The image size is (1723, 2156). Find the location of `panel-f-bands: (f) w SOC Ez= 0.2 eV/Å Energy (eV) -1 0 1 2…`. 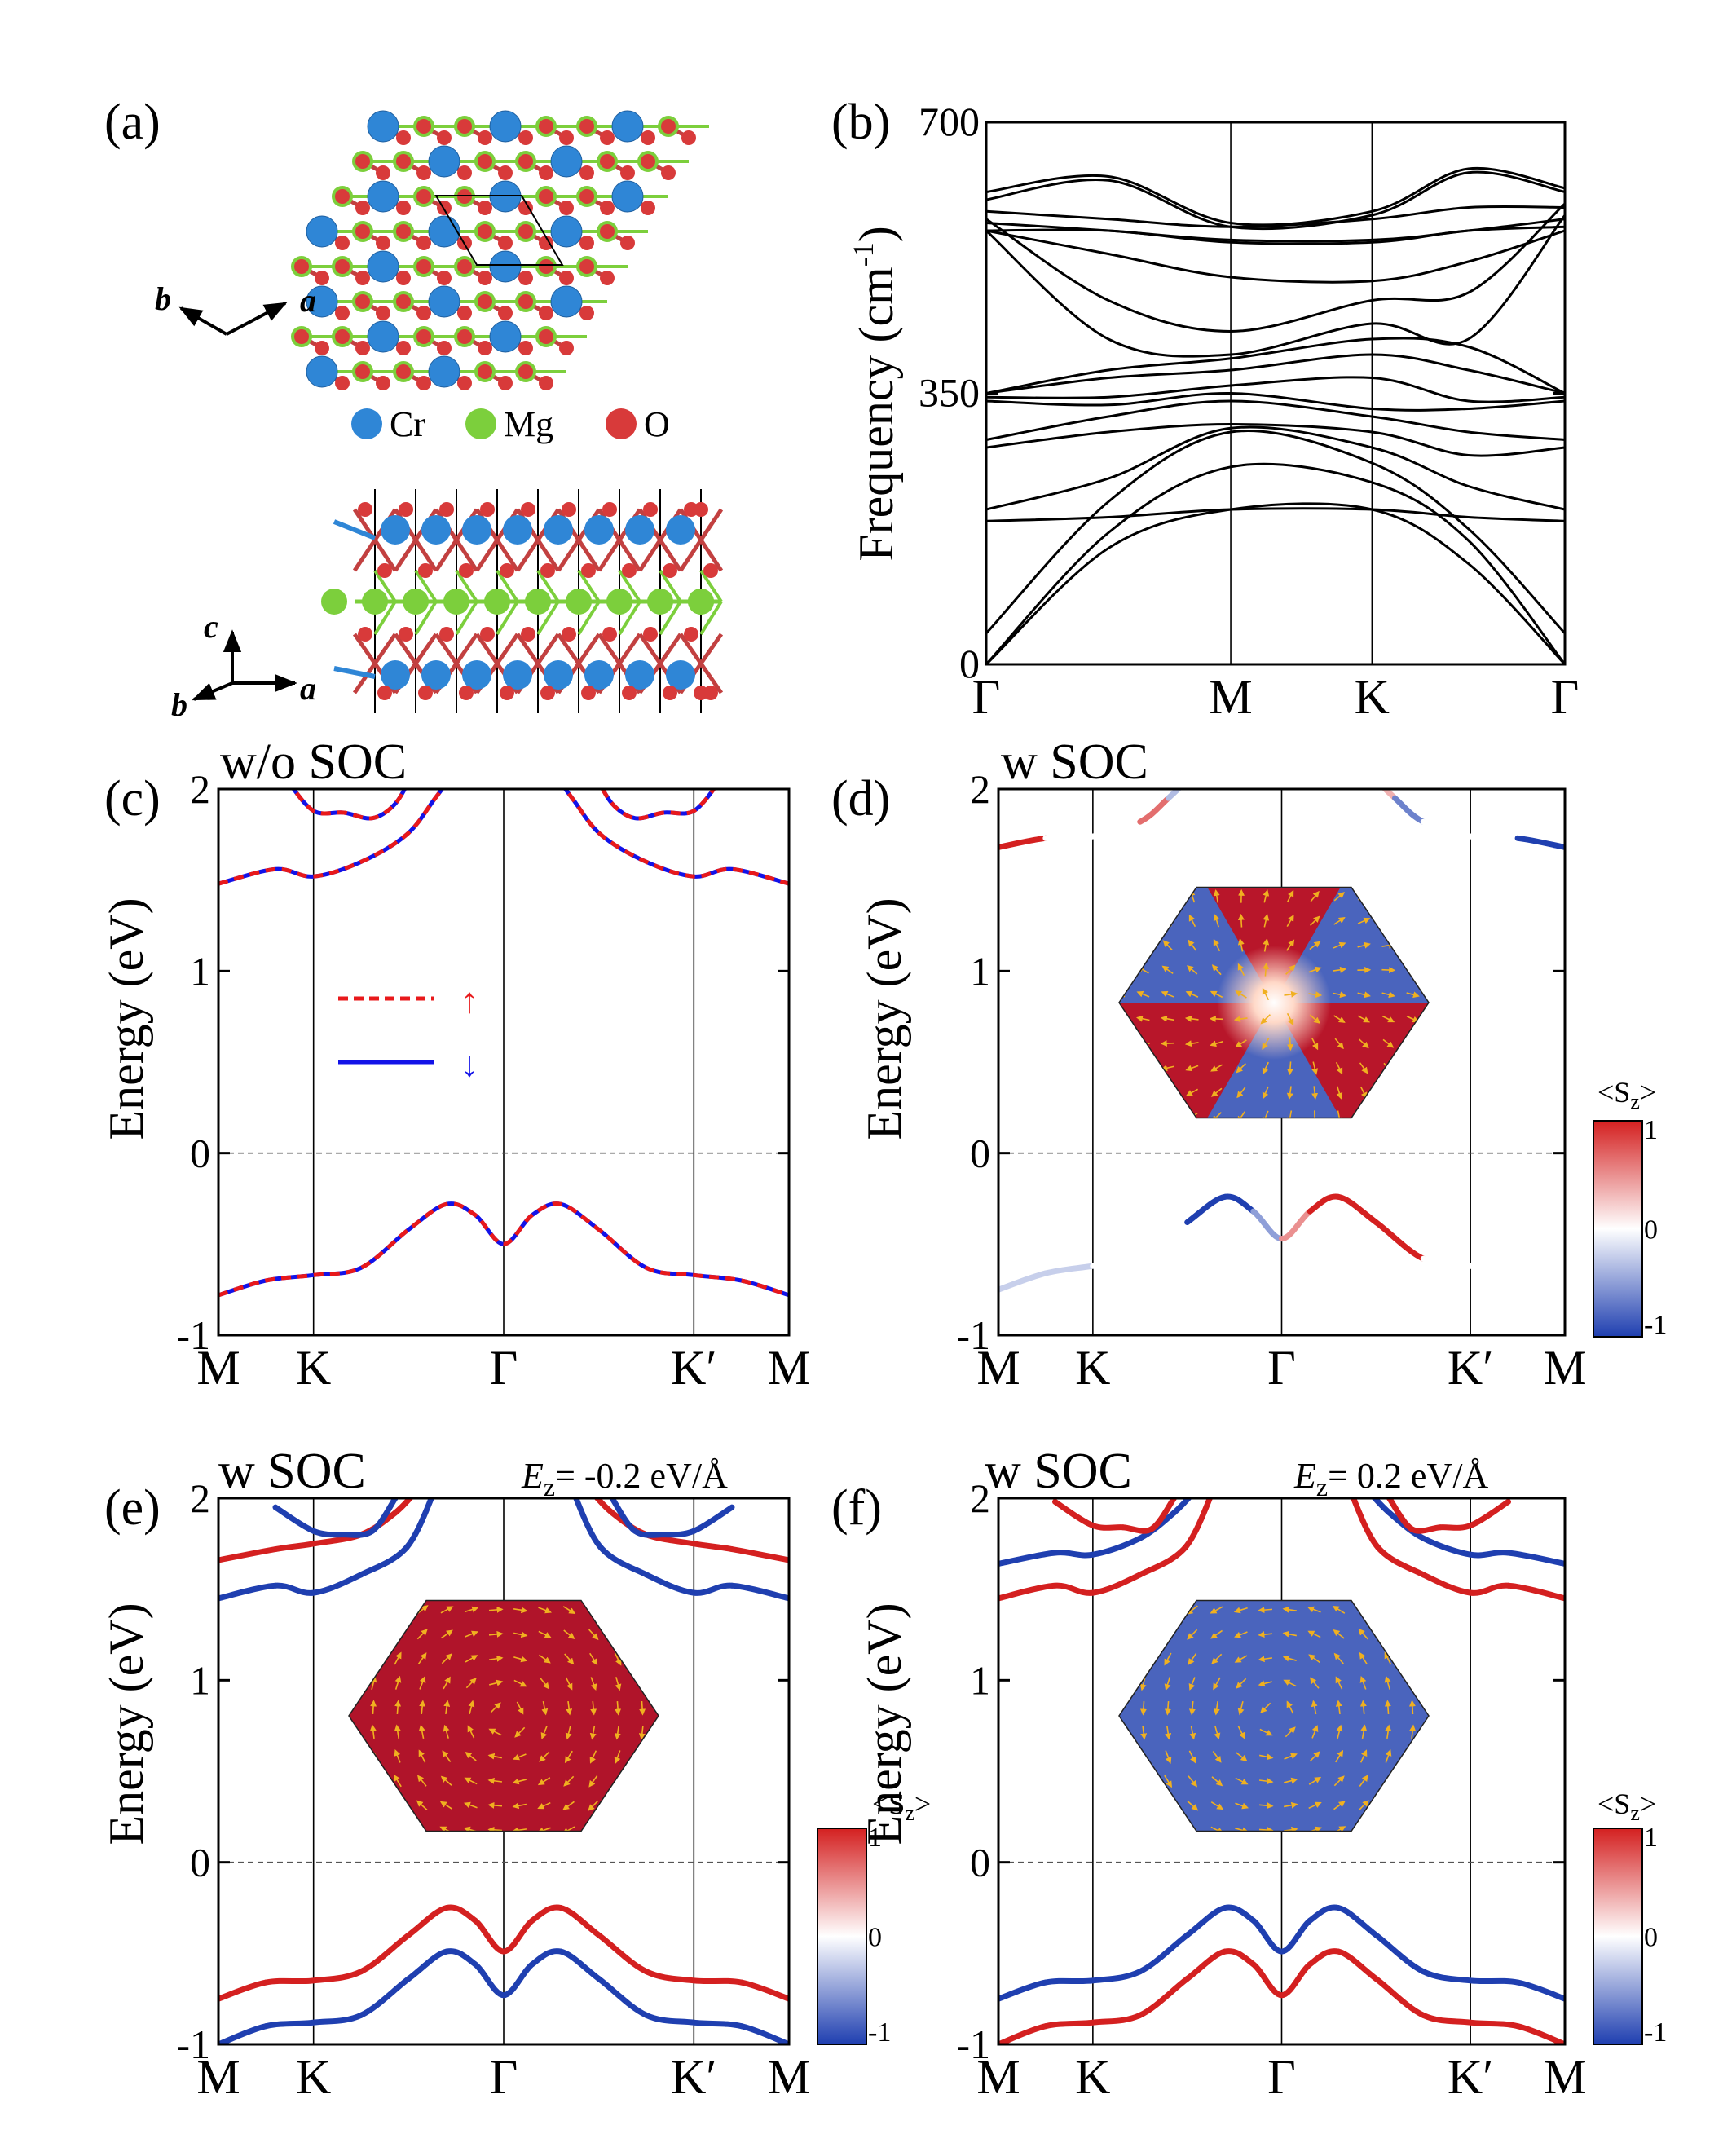

panel-f-bands: (f) w SOC Ez= 0.2 eV/Å Energy (eV) -1 0 1 2… is located at coordinates (1249, 1774).